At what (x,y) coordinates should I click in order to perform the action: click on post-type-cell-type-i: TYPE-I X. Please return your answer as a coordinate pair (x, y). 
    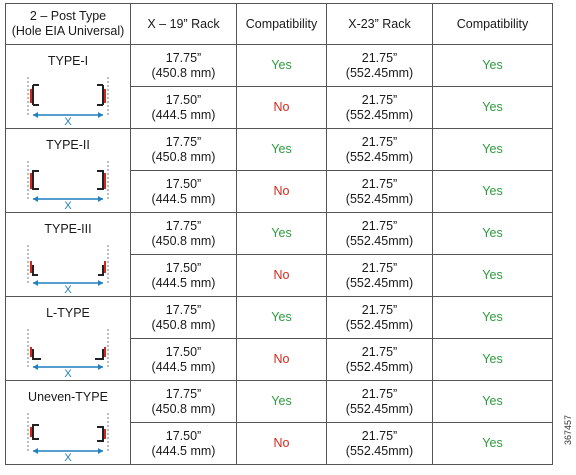
    Looking at the image, I should click on (68, 86).